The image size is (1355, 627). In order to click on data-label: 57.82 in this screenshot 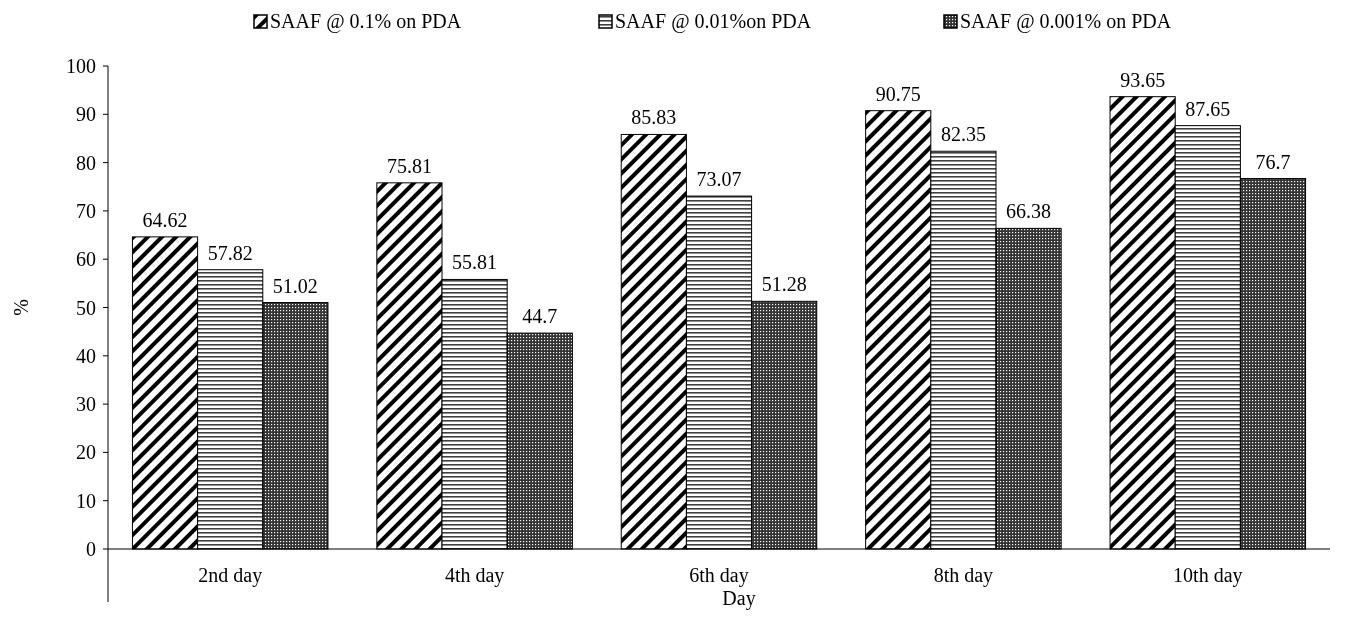, I will do `click(230, 252)`.